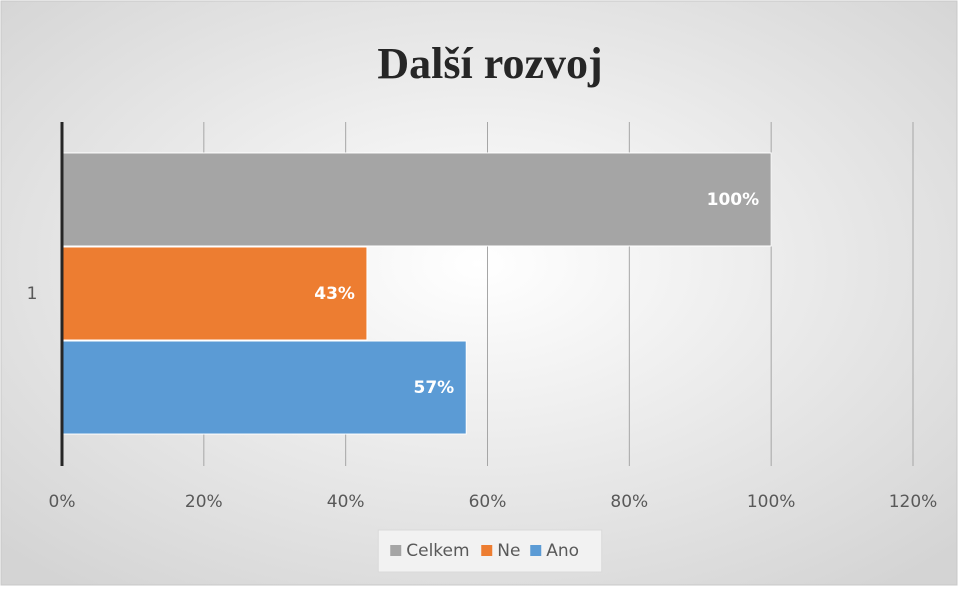 This screenshot has height=590, width=958. I want to click on y-tick-label: 1, so click(32, 294).